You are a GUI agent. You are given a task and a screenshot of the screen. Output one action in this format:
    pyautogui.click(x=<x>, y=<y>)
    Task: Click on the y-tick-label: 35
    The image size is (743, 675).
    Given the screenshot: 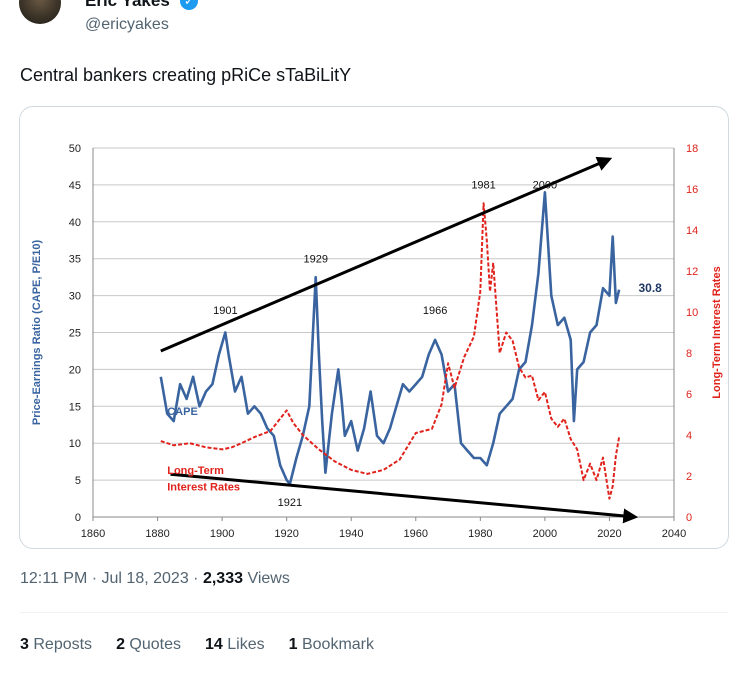 What is the action you would take?
    pyautogui.click(x=75, y=260)
    